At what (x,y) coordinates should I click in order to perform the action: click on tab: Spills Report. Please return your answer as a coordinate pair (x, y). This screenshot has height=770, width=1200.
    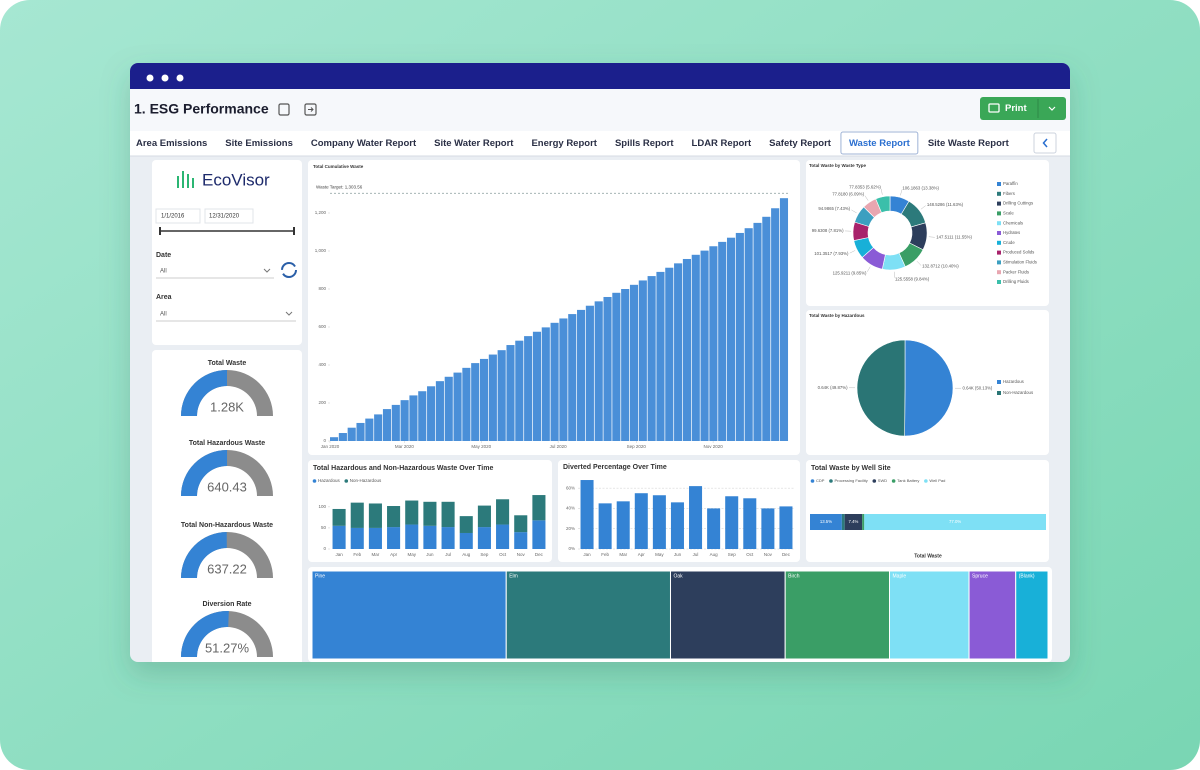
    Looking at the image, I should click on (644, 143).